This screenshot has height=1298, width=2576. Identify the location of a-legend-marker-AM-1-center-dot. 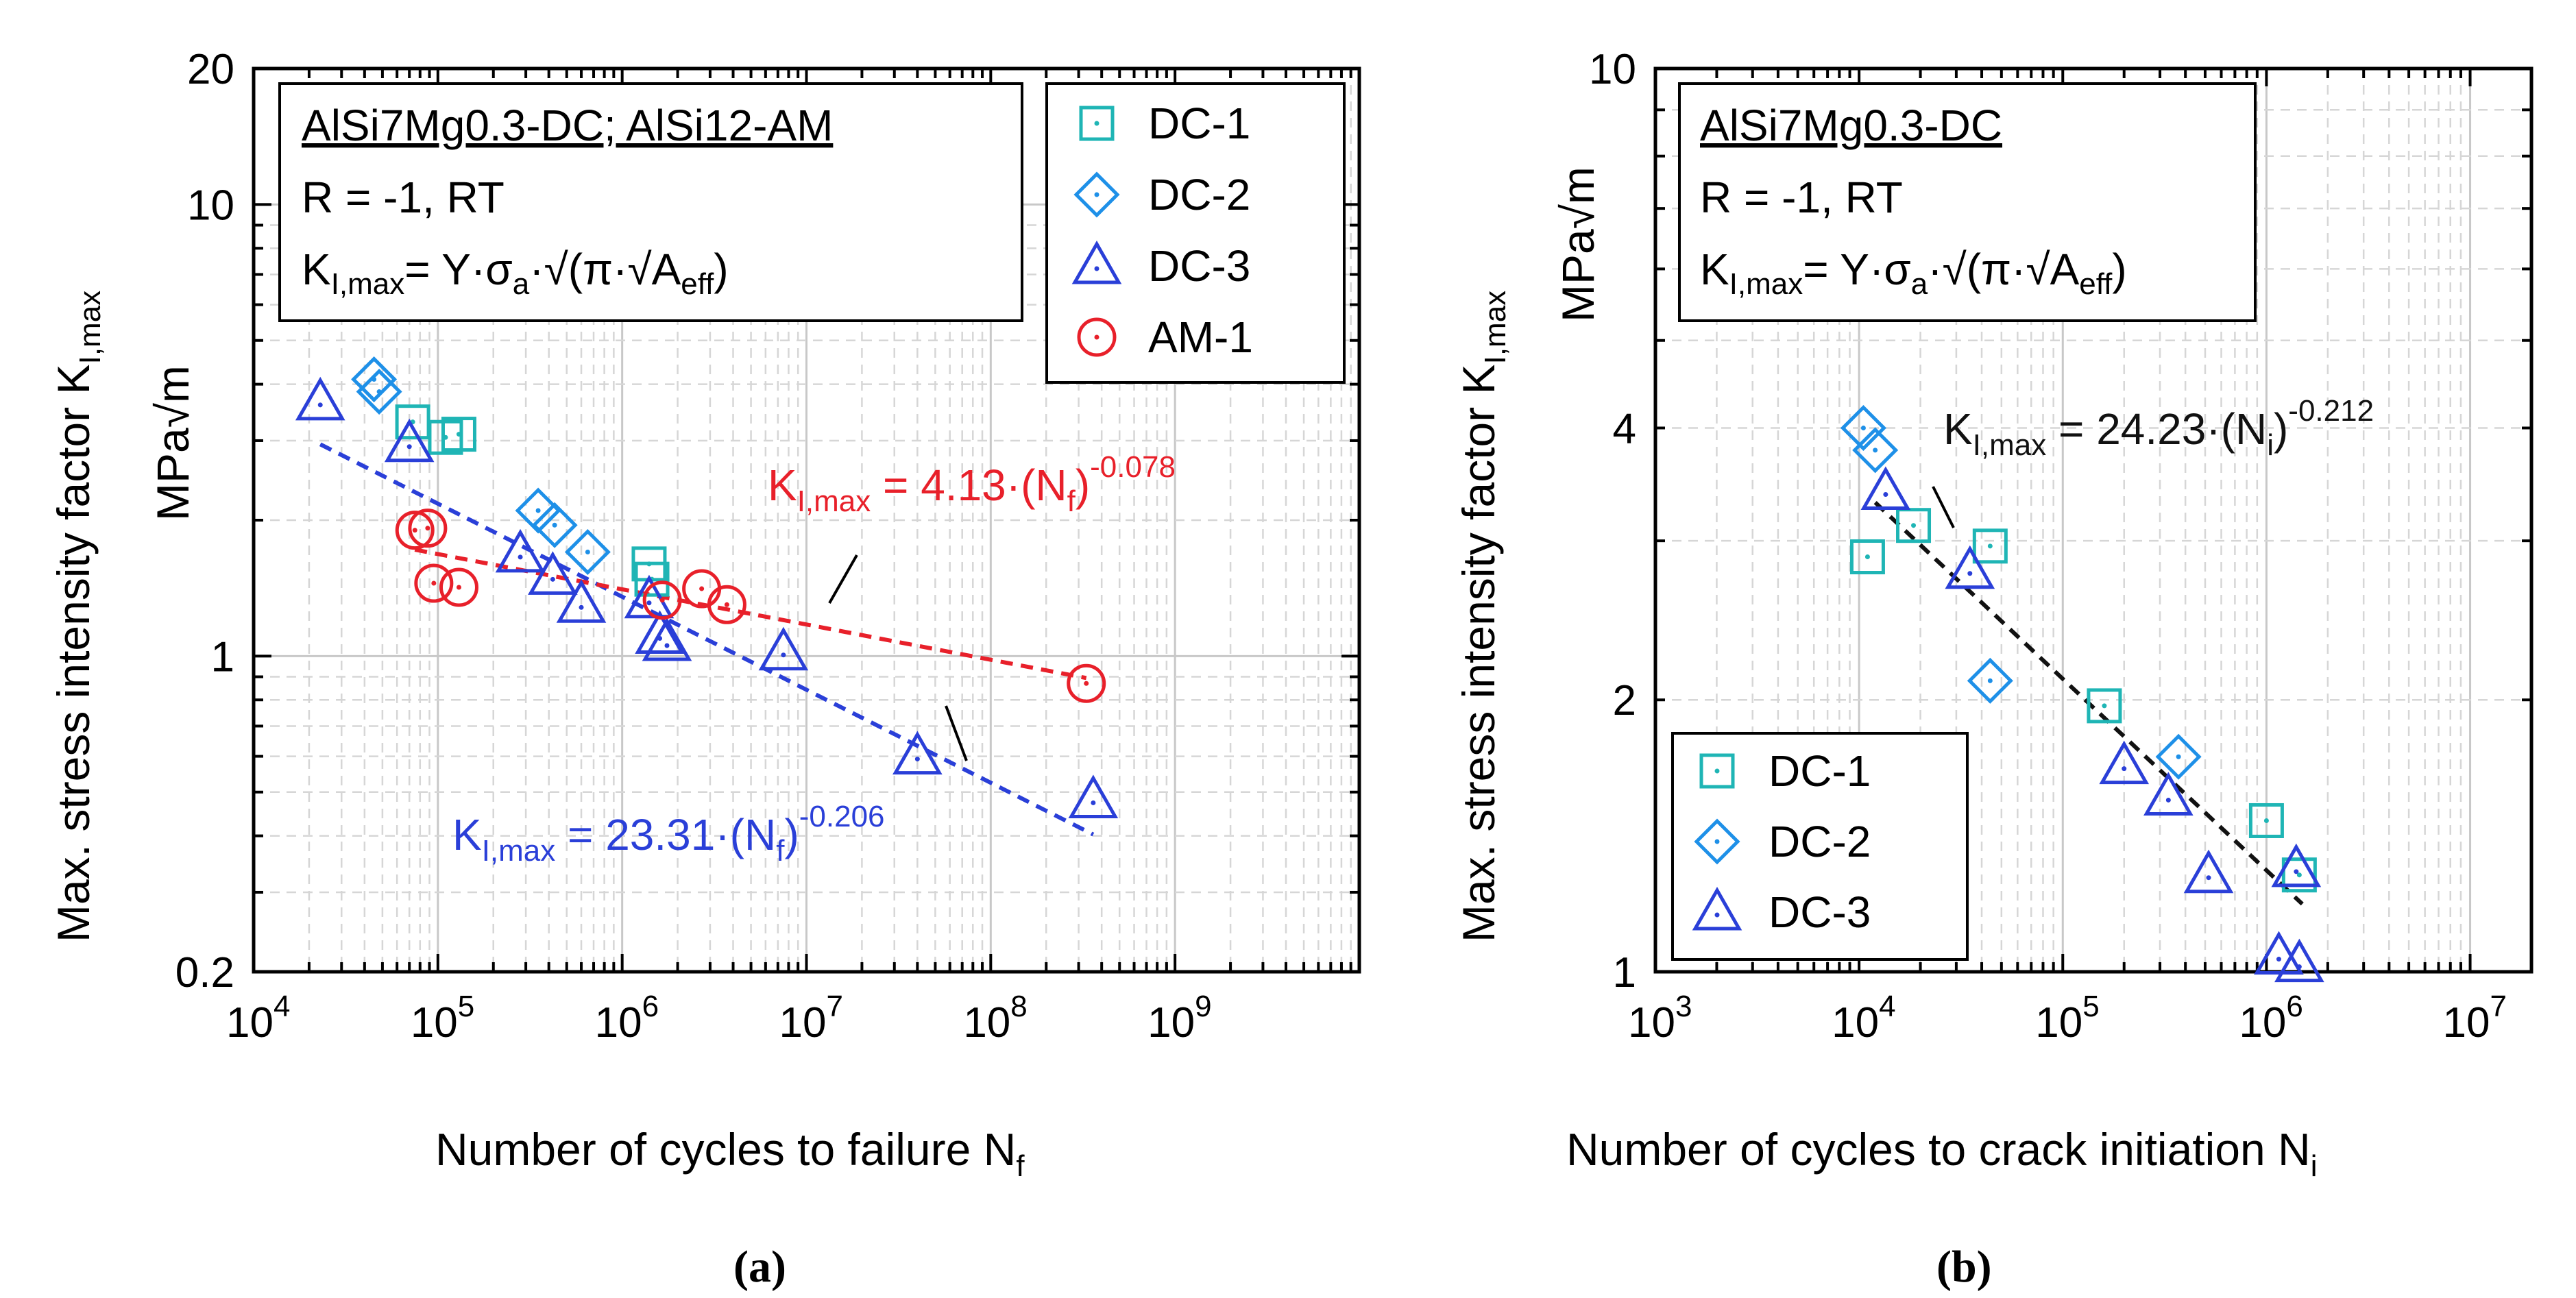
(1096, 337).